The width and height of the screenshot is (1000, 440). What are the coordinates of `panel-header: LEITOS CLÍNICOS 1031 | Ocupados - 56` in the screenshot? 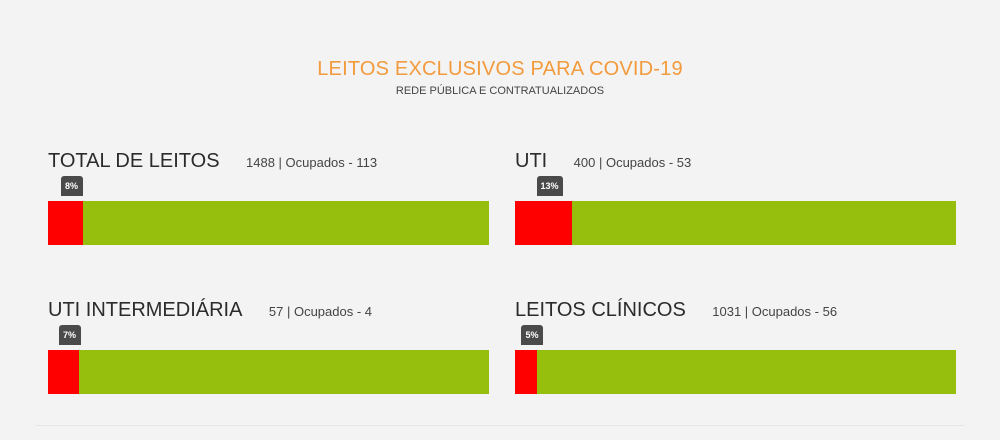 It's located at (676, 310).